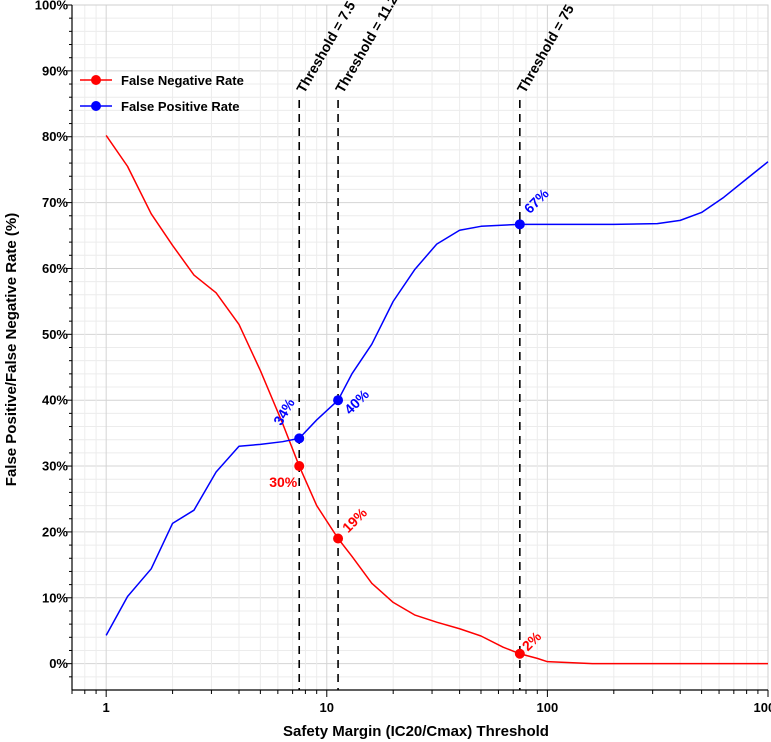 This screenshot has height=742, width=771. Describe the element at coordinates (762, 707) in the screenshot. I see `x-tick-label: 1000` at that location.